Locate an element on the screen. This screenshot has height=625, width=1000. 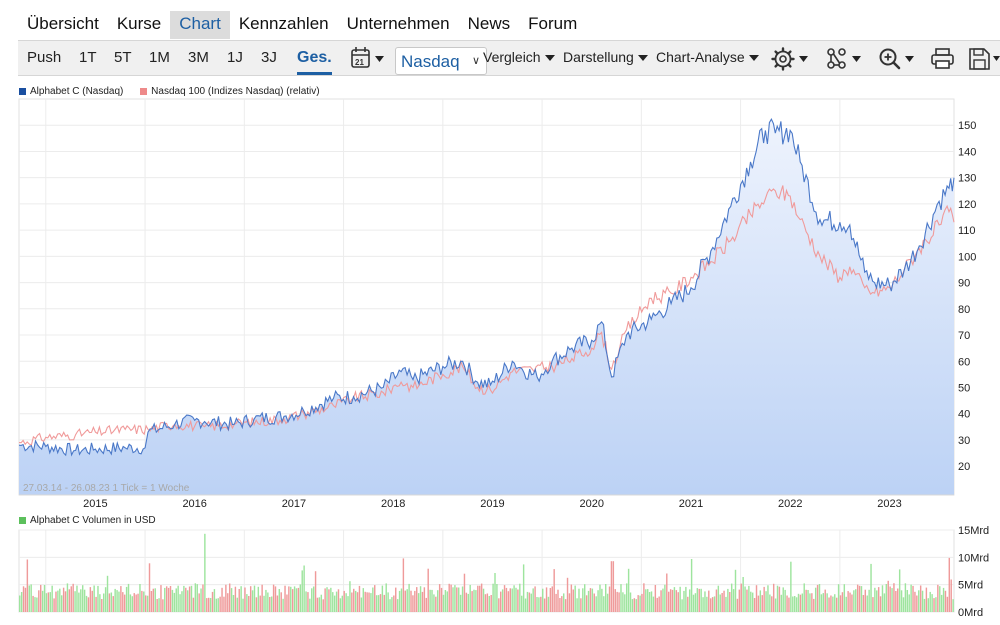
settings-menu is located at coordinates (791, 59).